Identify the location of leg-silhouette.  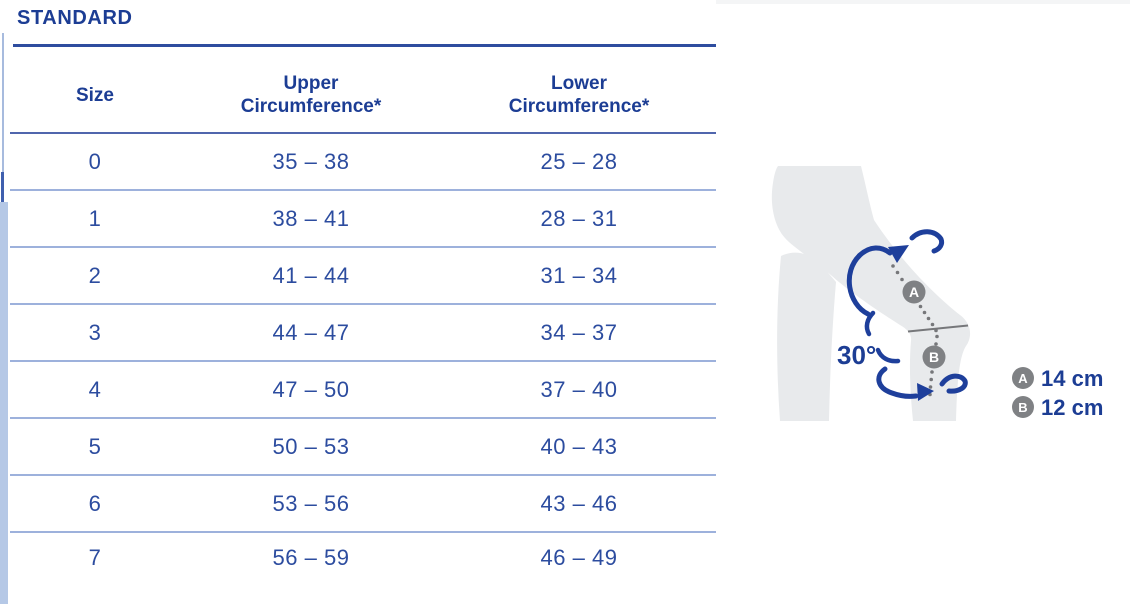
(871, 293).